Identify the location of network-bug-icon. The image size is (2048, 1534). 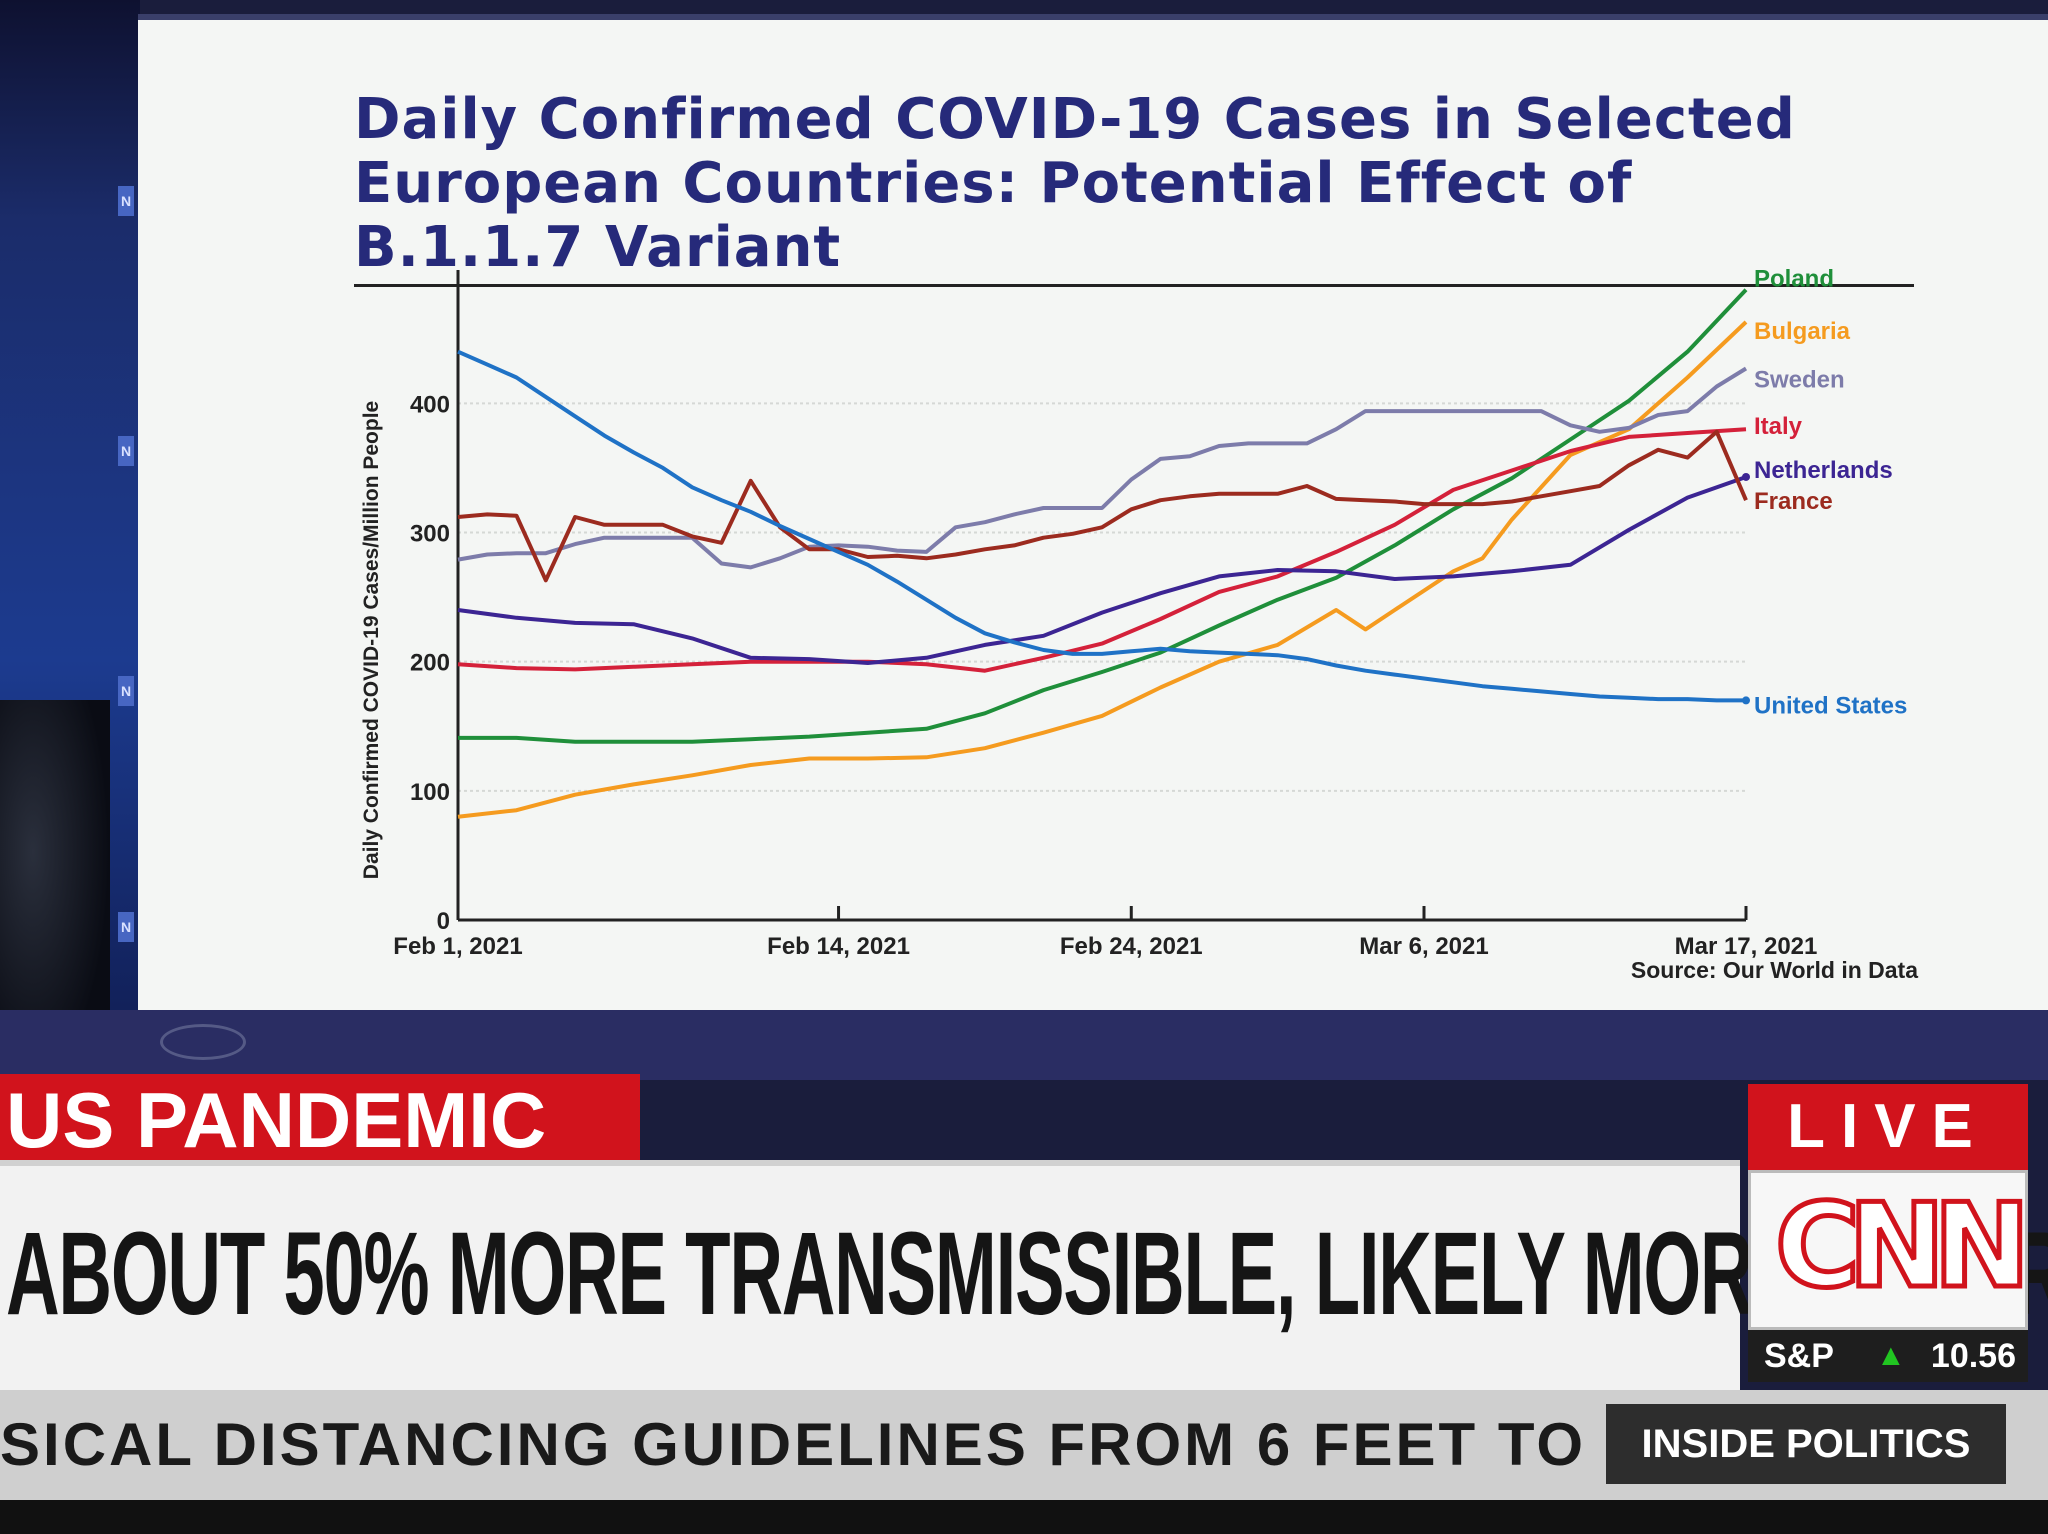
(203, 1042).